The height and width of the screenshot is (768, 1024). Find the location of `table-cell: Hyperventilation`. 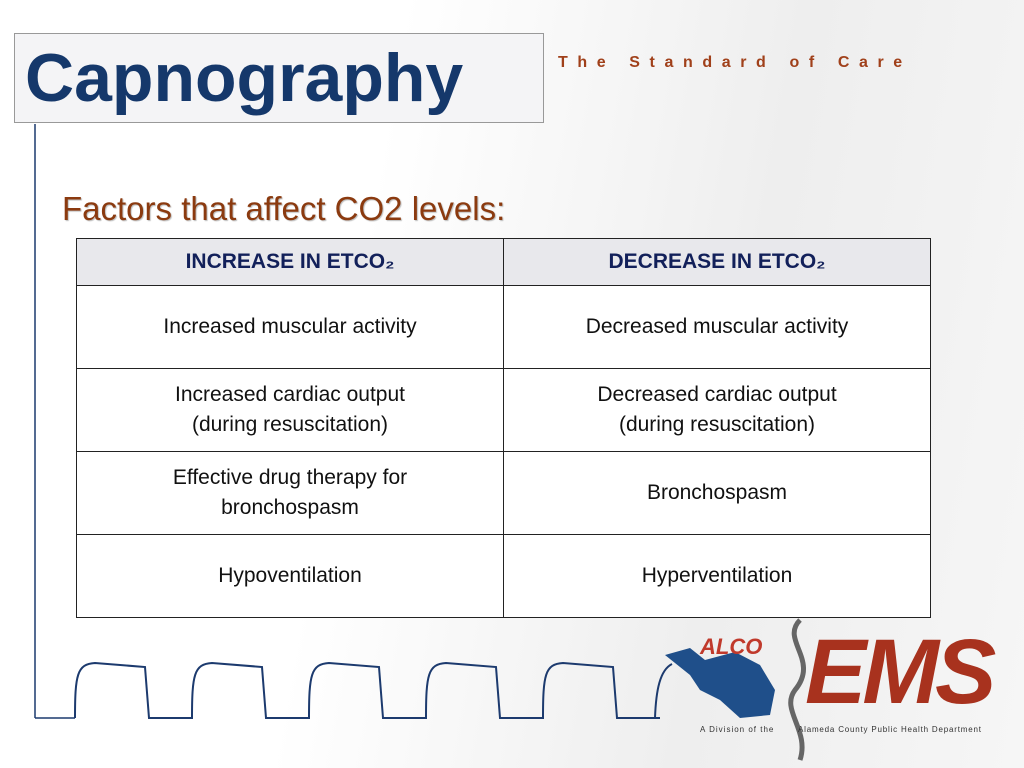

table-cell: Hyperventilation is located at coordinates (717, 576).